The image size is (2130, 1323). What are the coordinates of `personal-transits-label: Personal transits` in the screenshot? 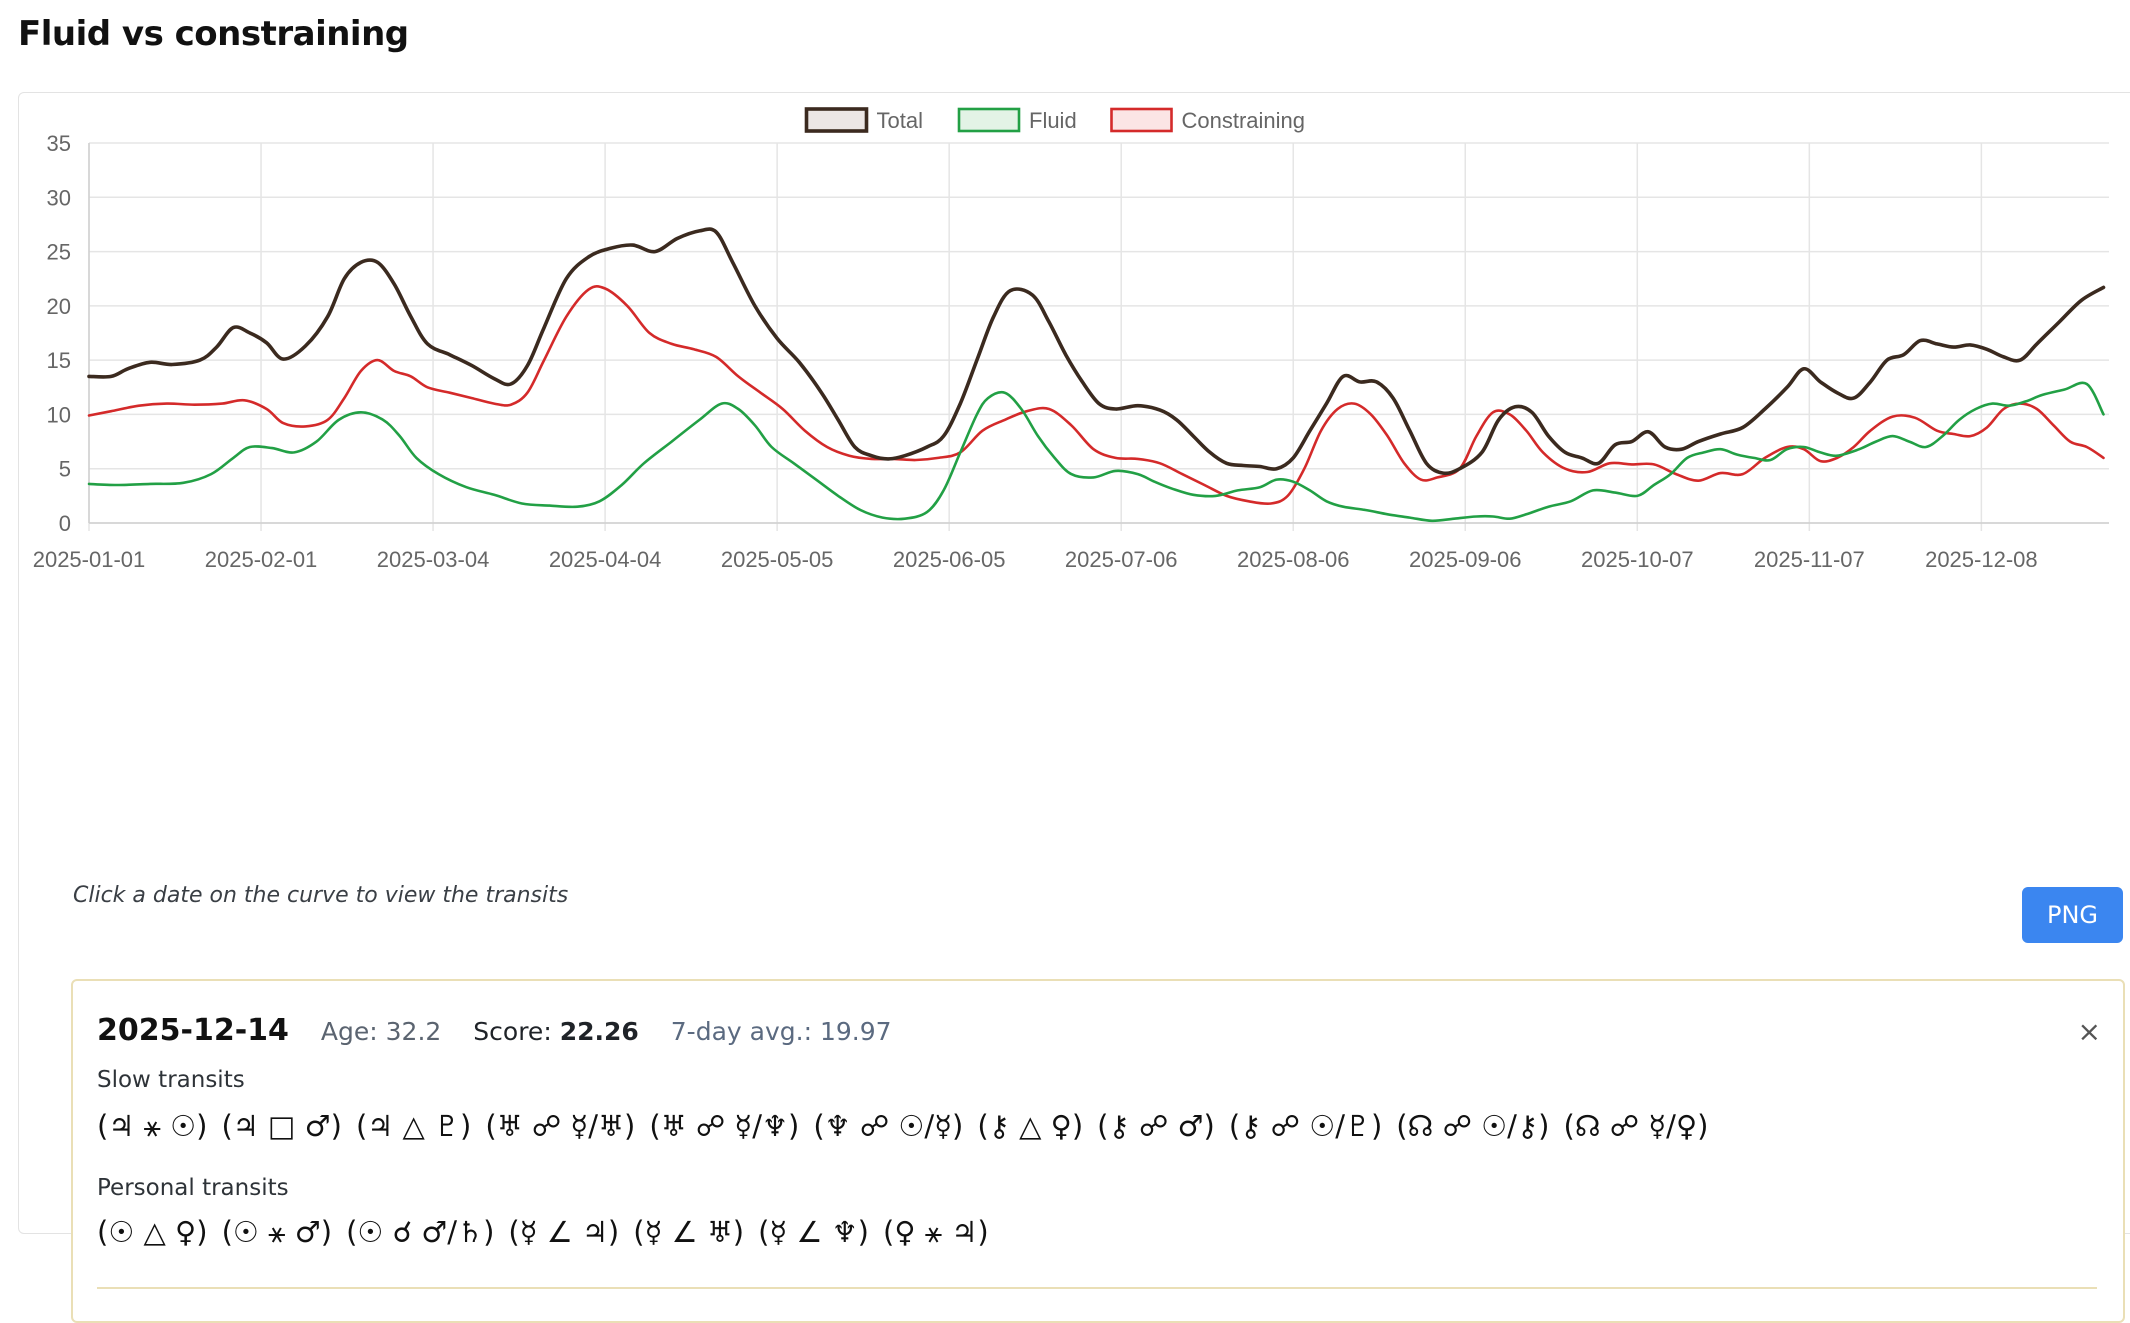 It's located at (193, 1188).